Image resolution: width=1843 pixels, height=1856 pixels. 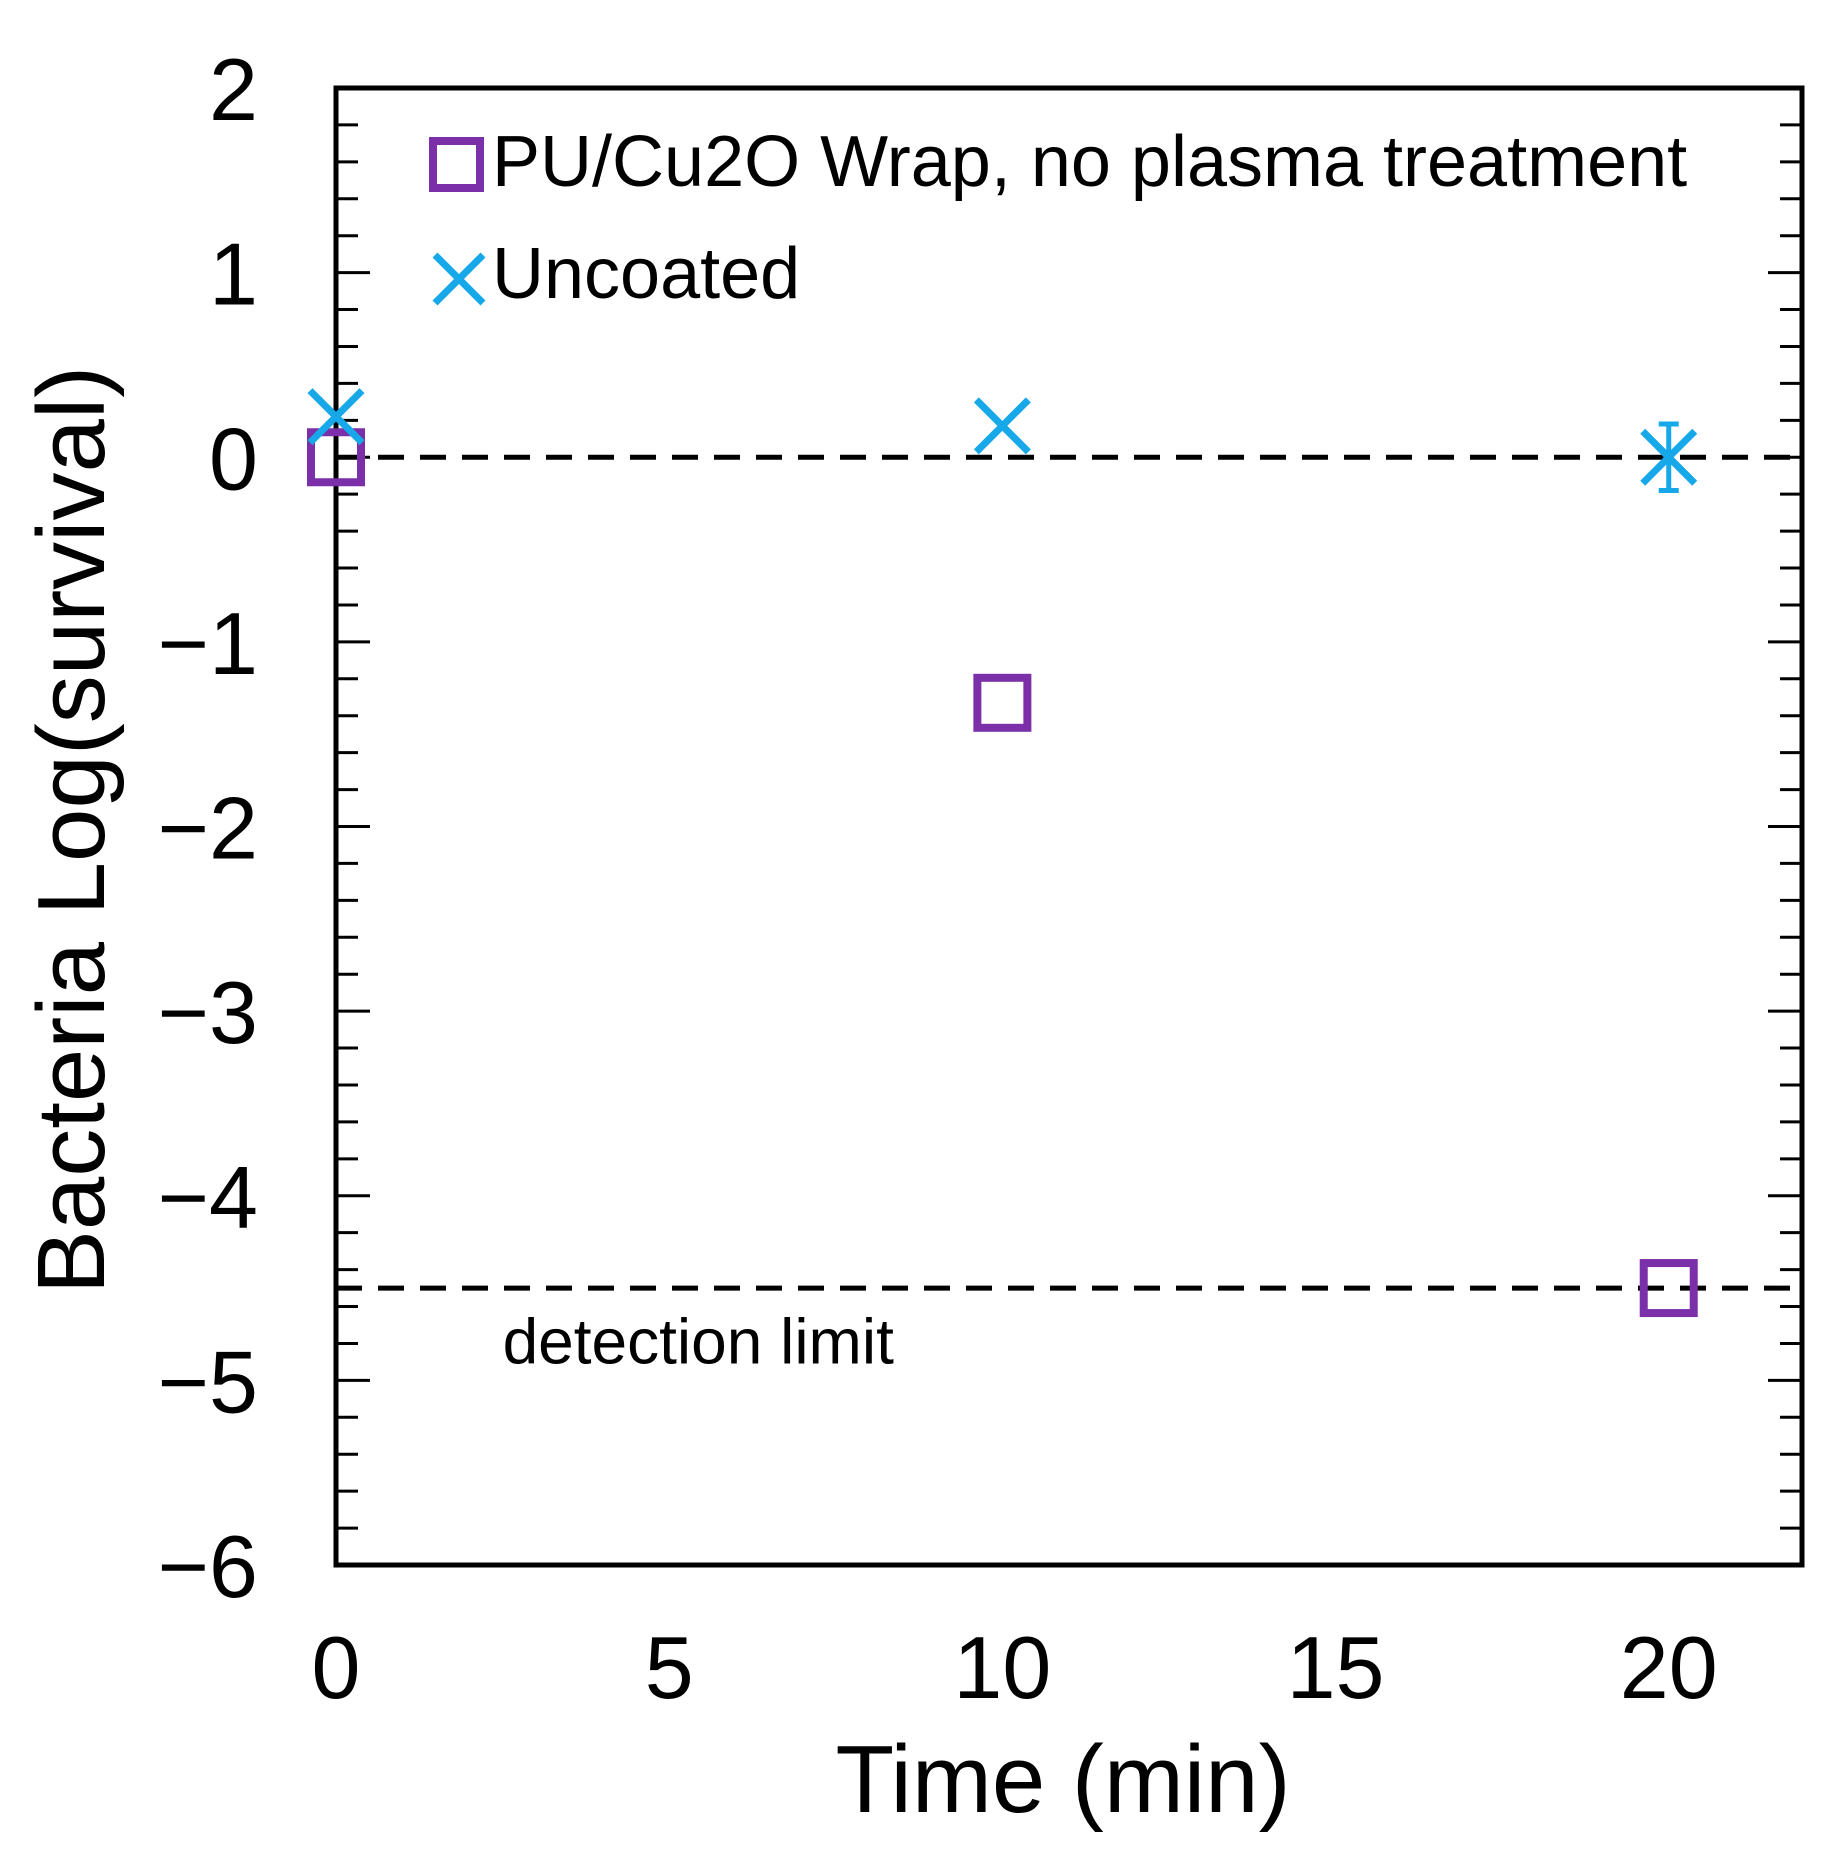 I want to click on y-tick-label: −4, so click(x=208, y=1197).